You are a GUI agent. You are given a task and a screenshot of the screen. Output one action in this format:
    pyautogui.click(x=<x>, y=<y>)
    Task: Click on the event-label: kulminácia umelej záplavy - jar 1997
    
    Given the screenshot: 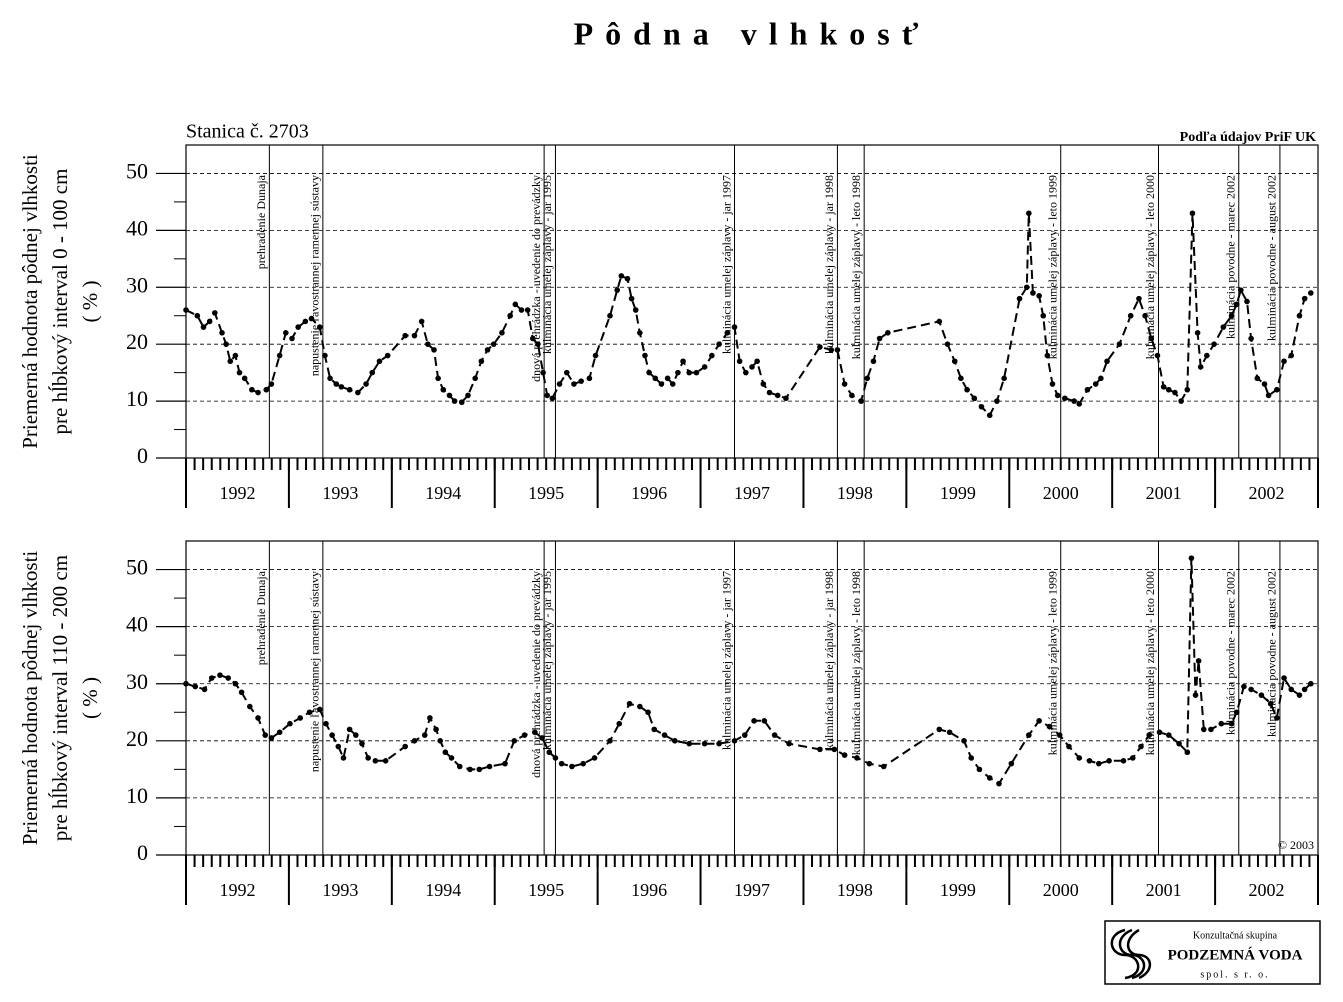 What is the action you would take?
    pyautogui.click(x=726, y=660)
    